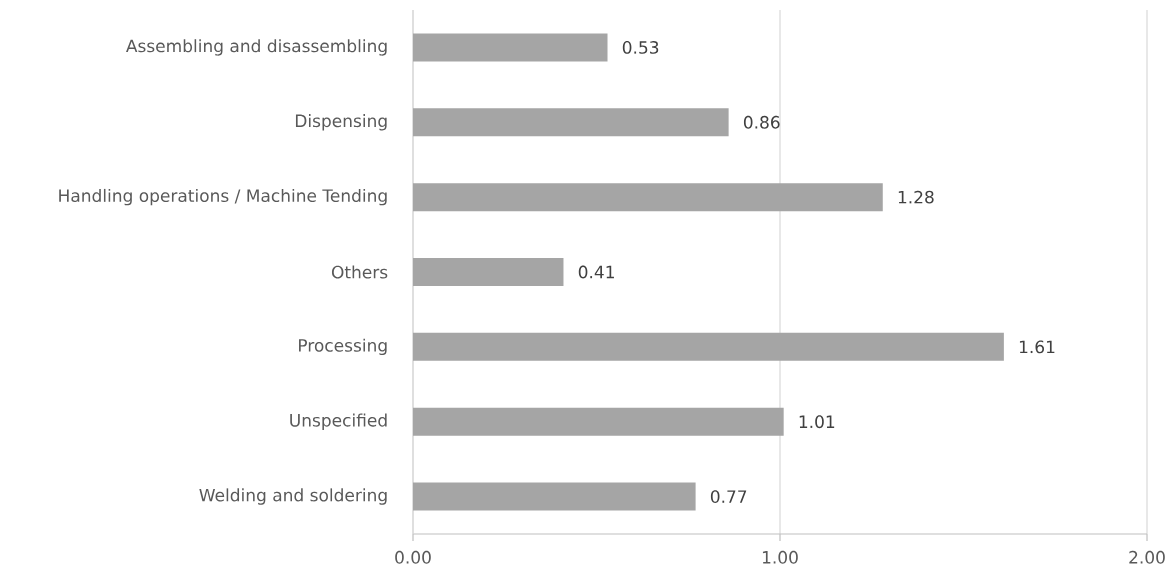 Image resolution: width=1172 pixels, height=574 pixels. I want to click on data-label: 0.41, so click(596, 272).